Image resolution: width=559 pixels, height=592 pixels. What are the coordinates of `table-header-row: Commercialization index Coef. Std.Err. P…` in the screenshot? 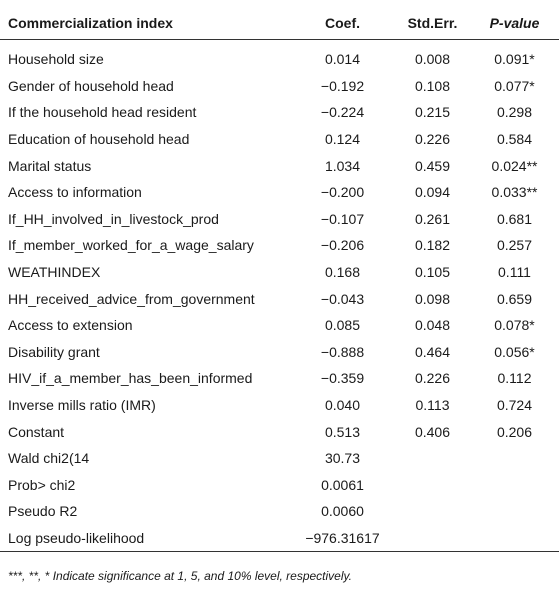 It's located at (279, 23).